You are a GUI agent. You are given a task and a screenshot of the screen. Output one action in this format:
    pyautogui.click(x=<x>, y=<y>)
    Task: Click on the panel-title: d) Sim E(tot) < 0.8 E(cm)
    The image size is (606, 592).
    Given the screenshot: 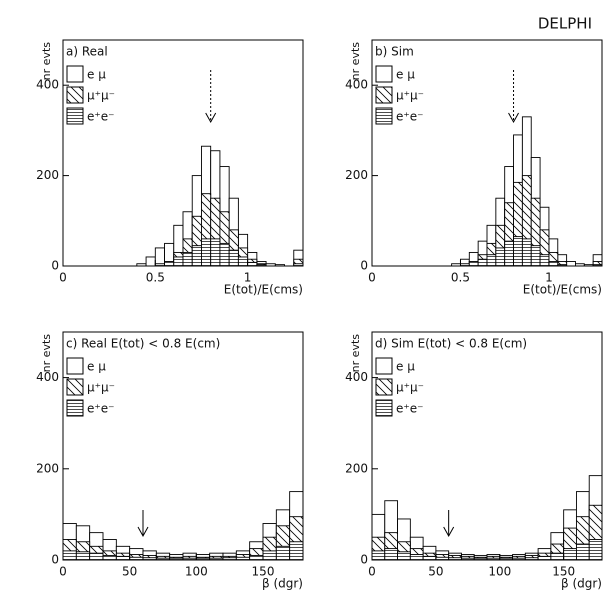 What is the action you would take?
    pyautogui.click(x=451, y=344)
    